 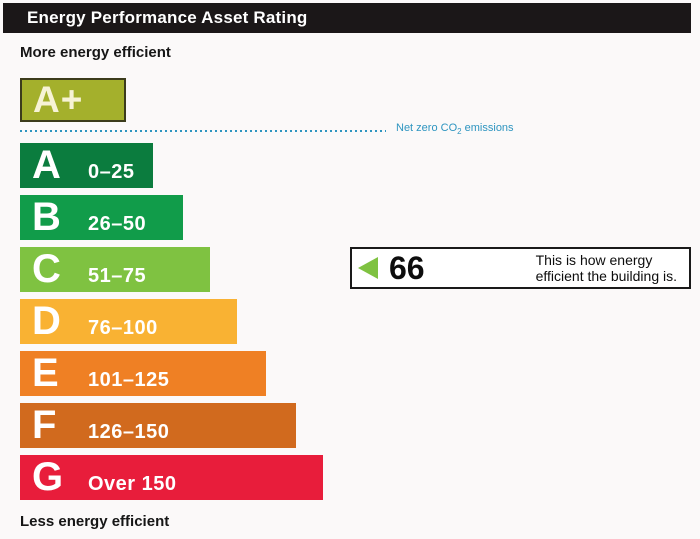 I want to click on band-a: A 0–25, so click(x=86, y=165).